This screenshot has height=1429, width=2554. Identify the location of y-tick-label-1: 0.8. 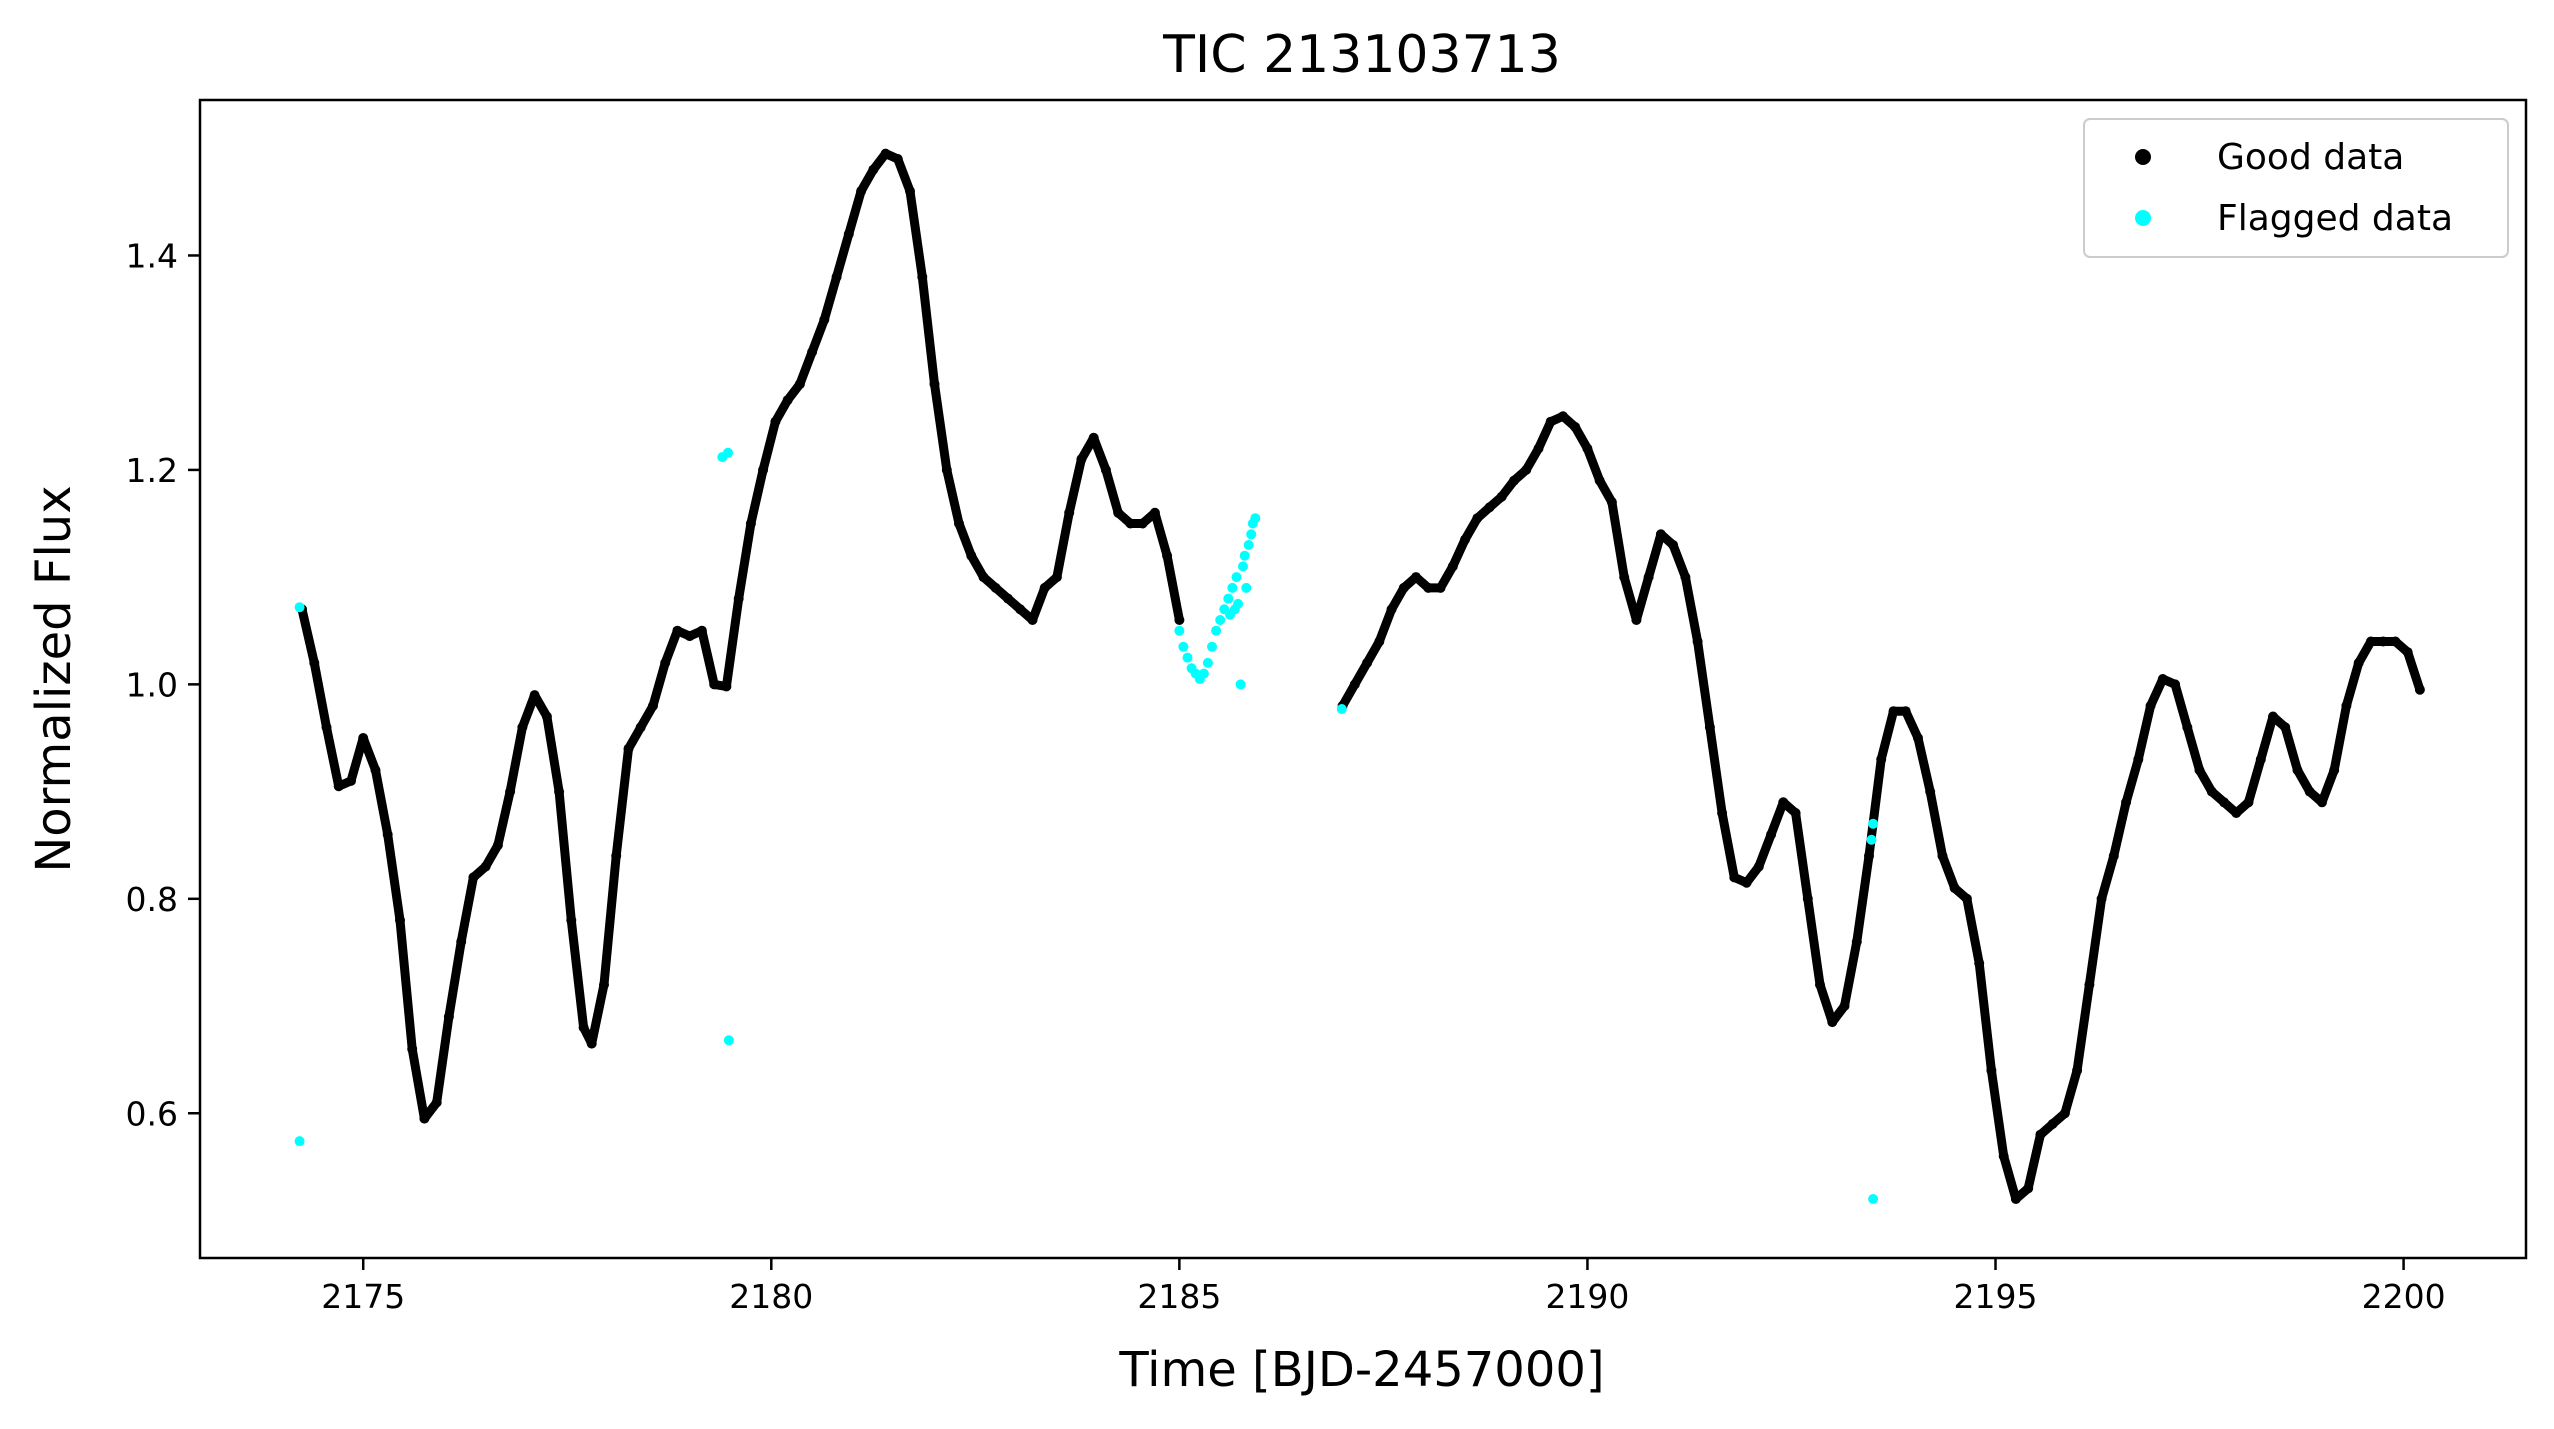
(152, 899).